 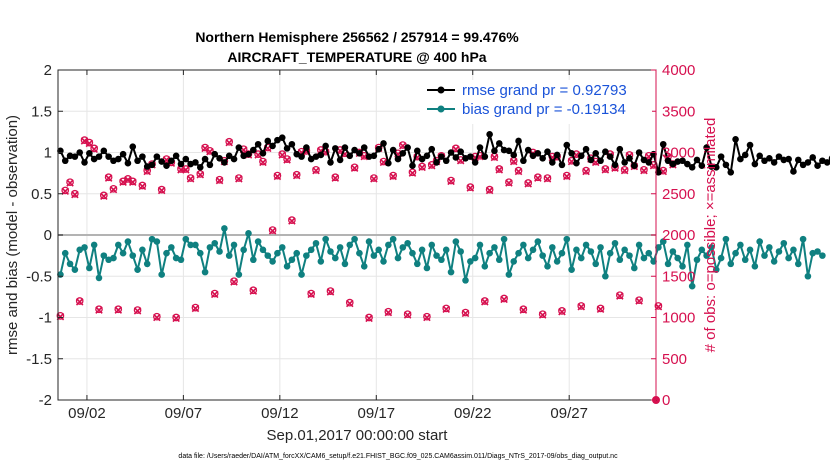 What do you see at coordinates (39, 359) in the screenshot?
I see `y-tick-label-left: -1.5` at bounding box center [39, 359].